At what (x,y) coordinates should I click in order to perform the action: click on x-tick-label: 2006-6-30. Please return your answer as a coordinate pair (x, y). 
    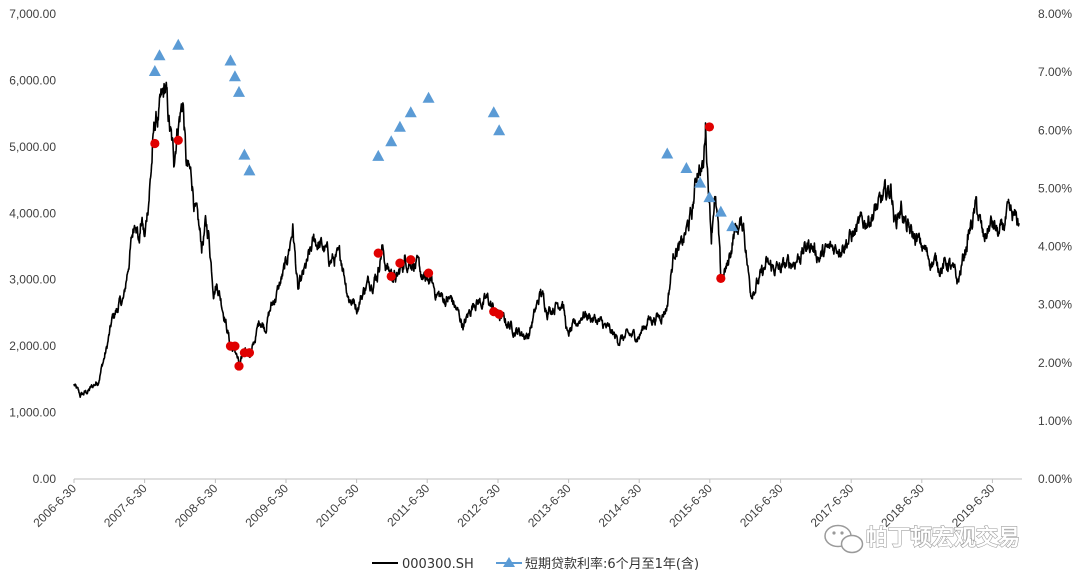
    Looking at the image, I should click on (55, 505).